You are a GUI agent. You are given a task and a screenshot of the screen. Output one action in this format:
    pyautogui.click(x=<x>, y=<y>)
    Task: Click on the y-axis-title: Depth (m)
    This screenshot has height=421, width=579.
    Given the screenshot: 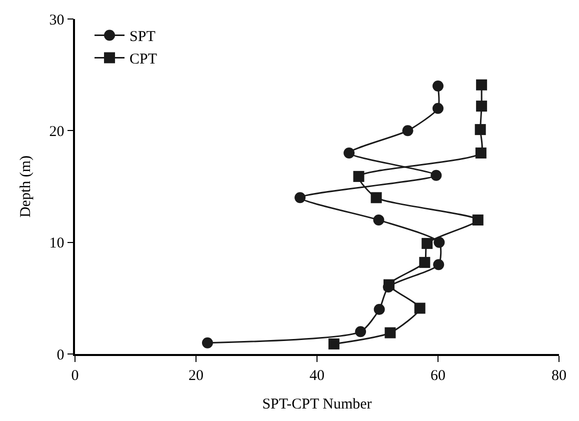 What is the action you would take?
    pyautogui.click(x=26, y=186)
    